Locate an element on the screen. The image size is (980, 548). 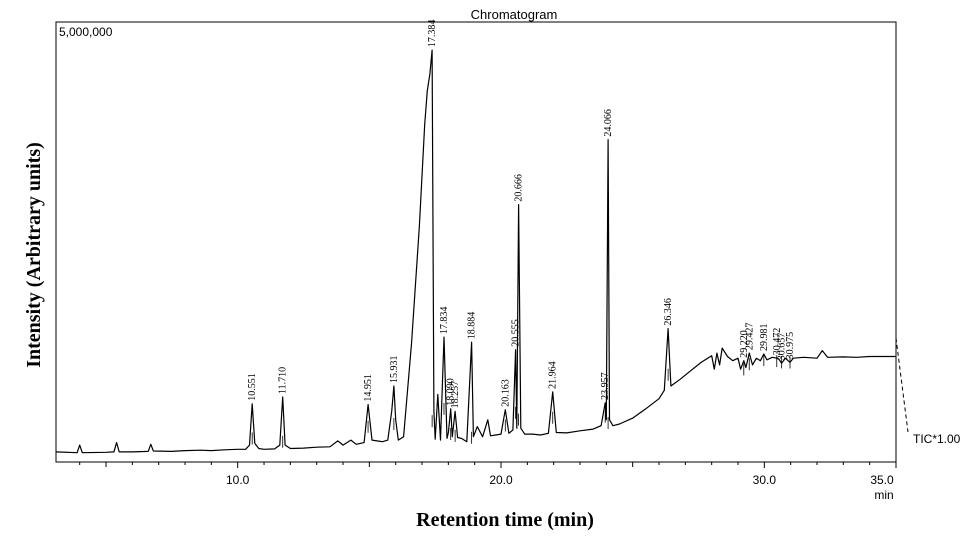
x-axis-label: Retention time (min) is located at coordinates (505, 520).